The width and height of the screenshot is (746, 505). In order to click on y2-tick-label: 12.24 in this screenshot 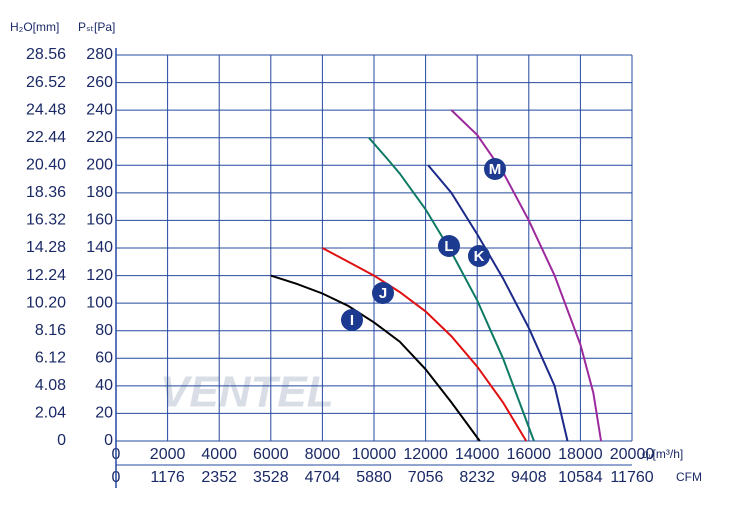, I will do `click(46, 275)`.